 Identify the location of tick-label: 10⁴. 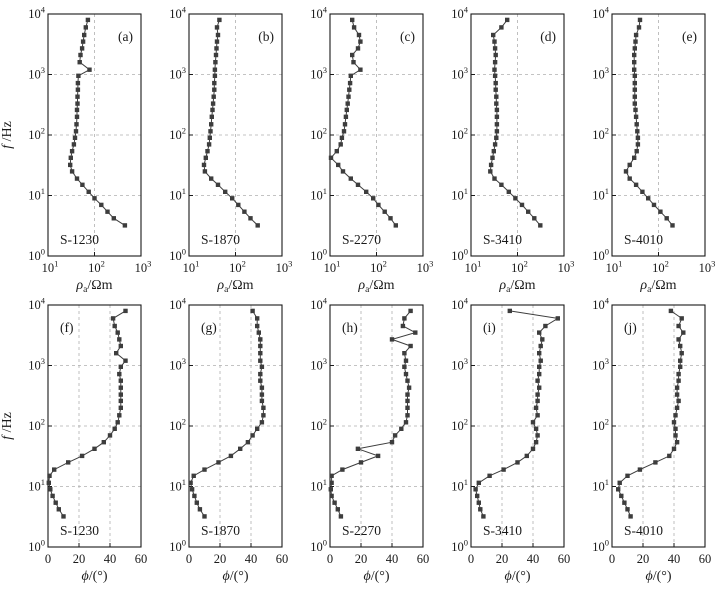
(178, 13).